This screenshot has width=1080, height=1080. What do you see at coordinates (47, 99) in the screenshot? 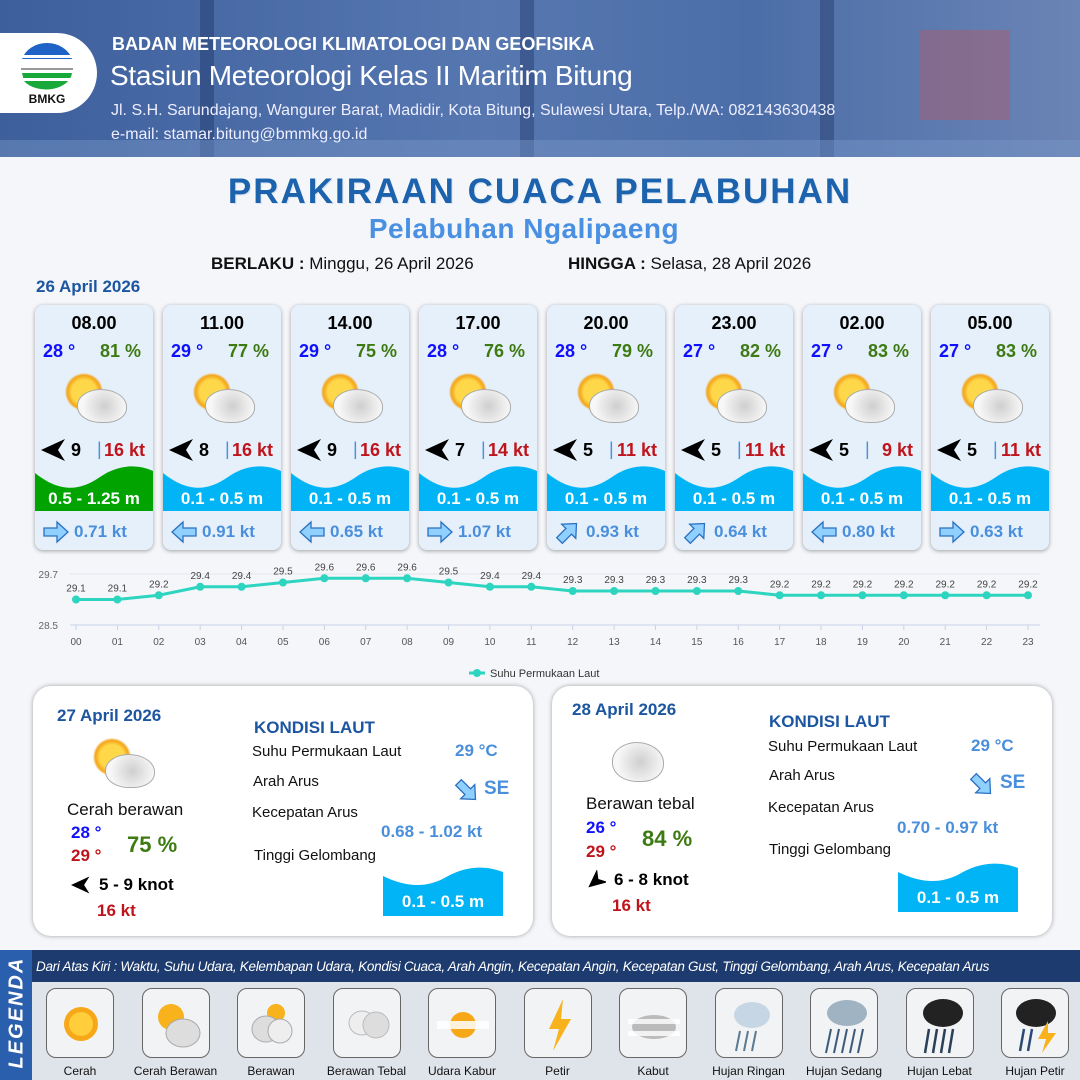
I see `svg-text: BMKG` at bounding box center [47, 99].